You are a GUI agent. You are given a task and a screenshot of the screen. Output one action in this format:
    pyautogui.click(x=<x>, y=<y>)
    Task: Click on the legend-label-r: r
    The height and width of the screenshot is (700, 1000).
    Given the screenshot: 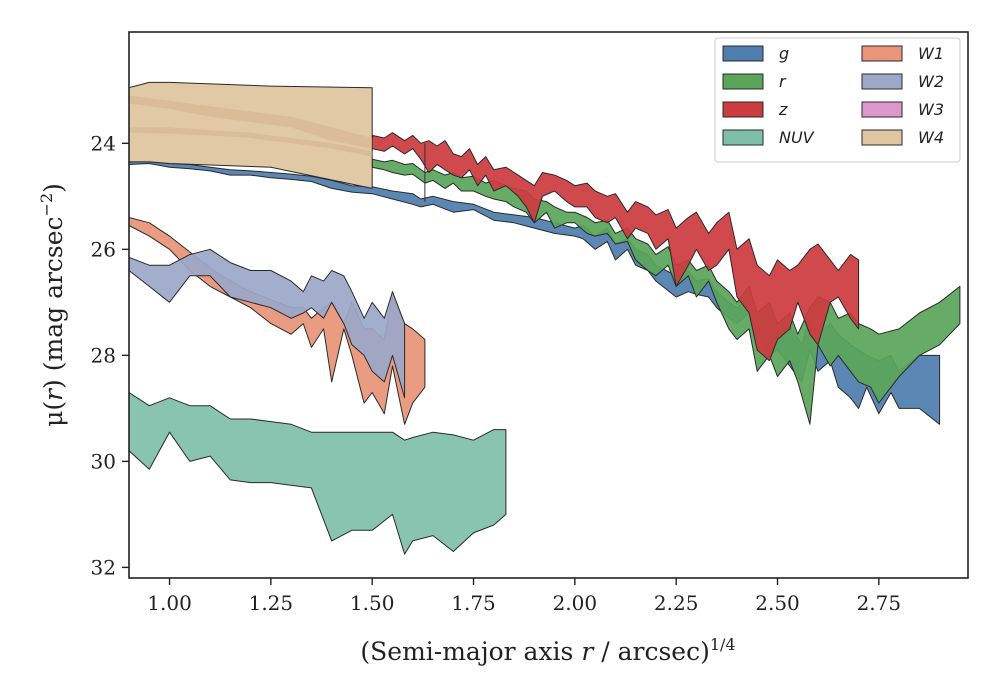 What is the action you would take?
    pyautogui.click(x=783, y=81)
    